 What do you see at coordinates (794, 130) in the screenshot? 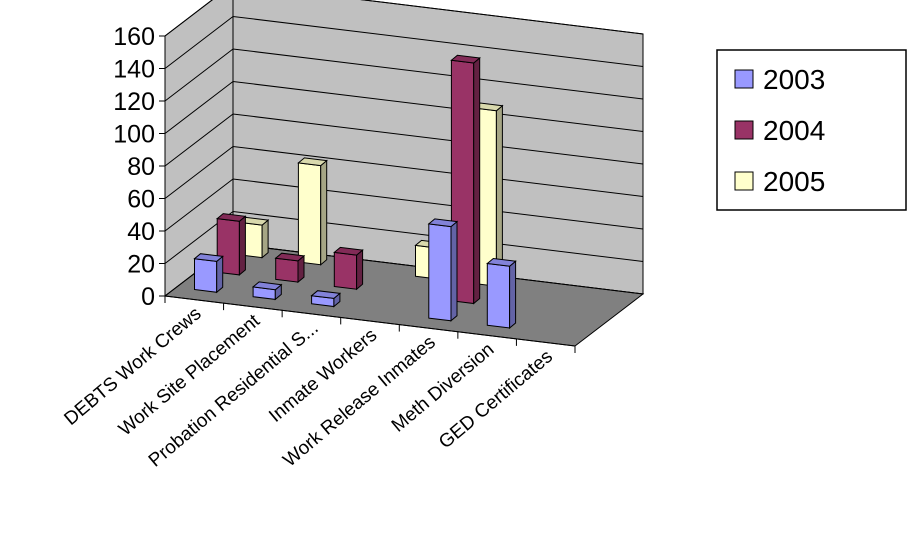
I see `legend-label: 2004` at bounding box center [794, 130].